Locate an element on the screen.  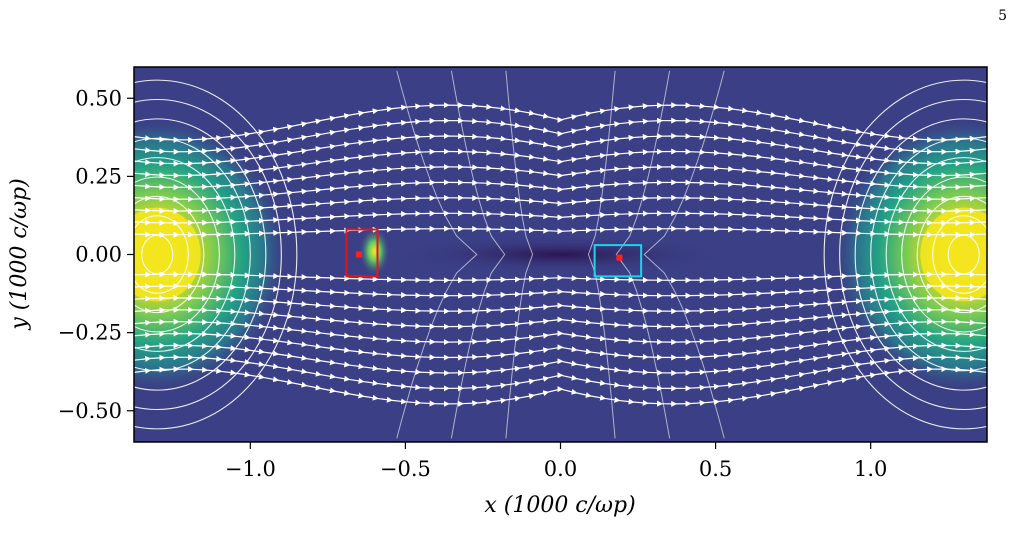
current-sheet is located at coordinates (560, 254).